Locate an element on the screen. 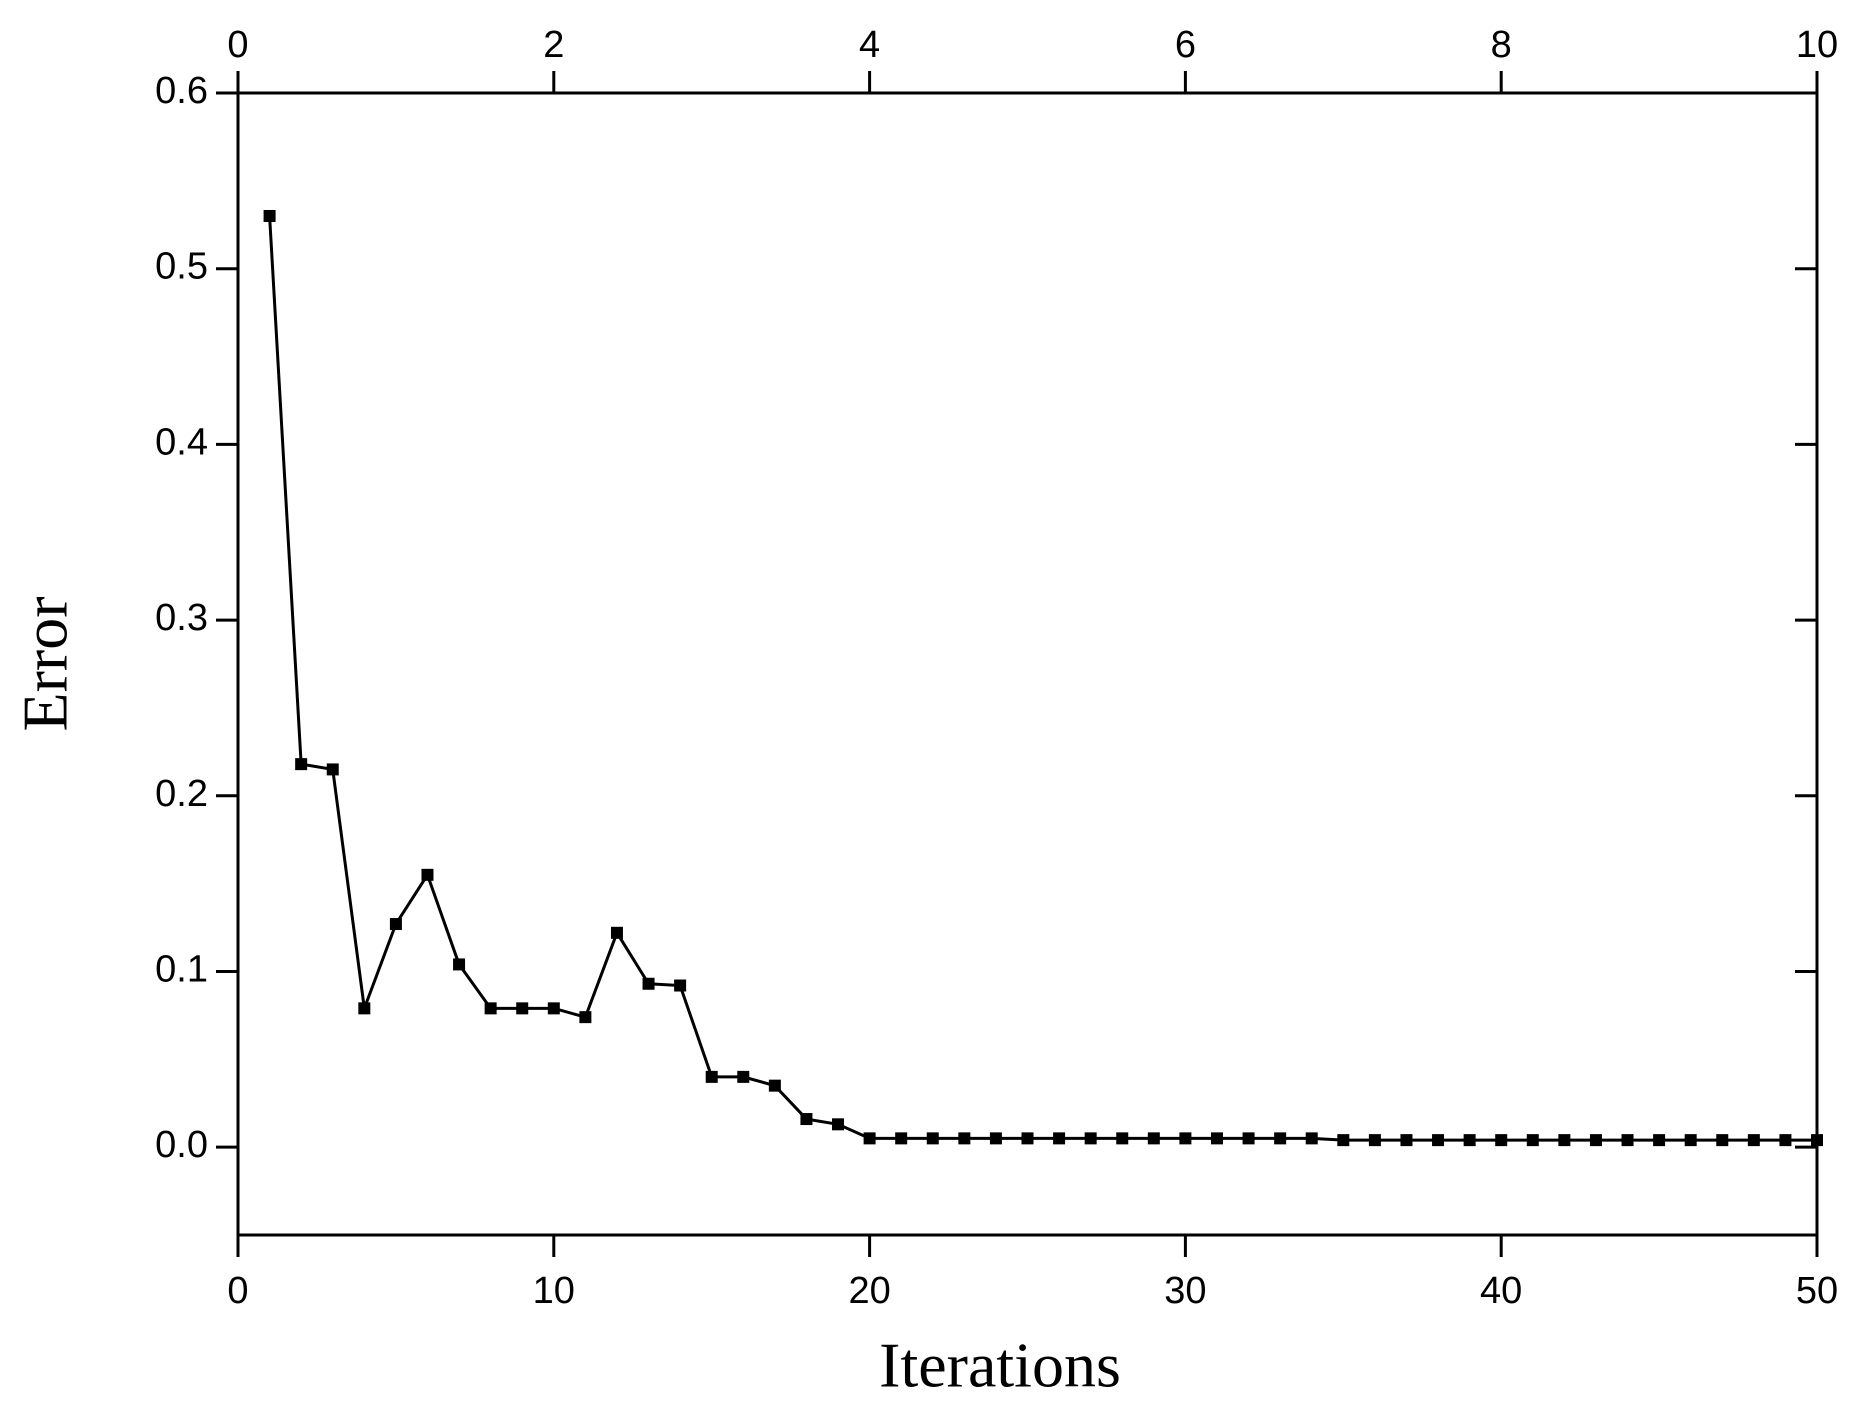 Image resolution: width=1873 pixels, height=1419 pixels. y-tick-label: 0.6 is located at coordinates (181, 91).